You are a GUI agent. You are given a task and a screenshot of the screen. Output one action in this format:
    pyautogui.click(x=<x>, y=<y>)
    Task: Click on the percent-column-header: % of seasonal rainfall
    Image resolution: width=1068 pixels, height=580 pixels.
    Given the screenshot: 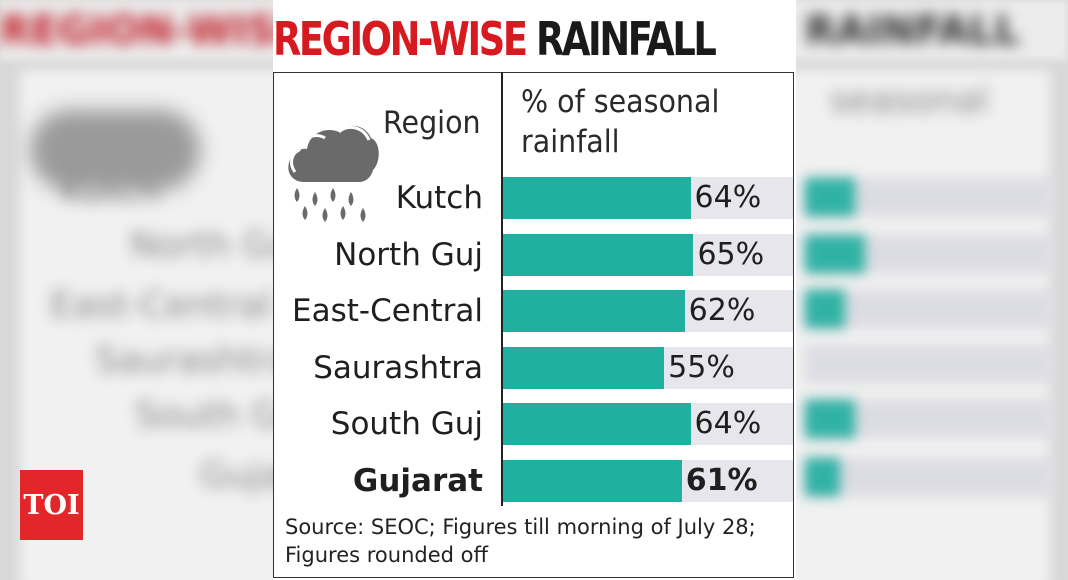 What is the action you would take?
    pyautogui.click(x=620, y=122)
    